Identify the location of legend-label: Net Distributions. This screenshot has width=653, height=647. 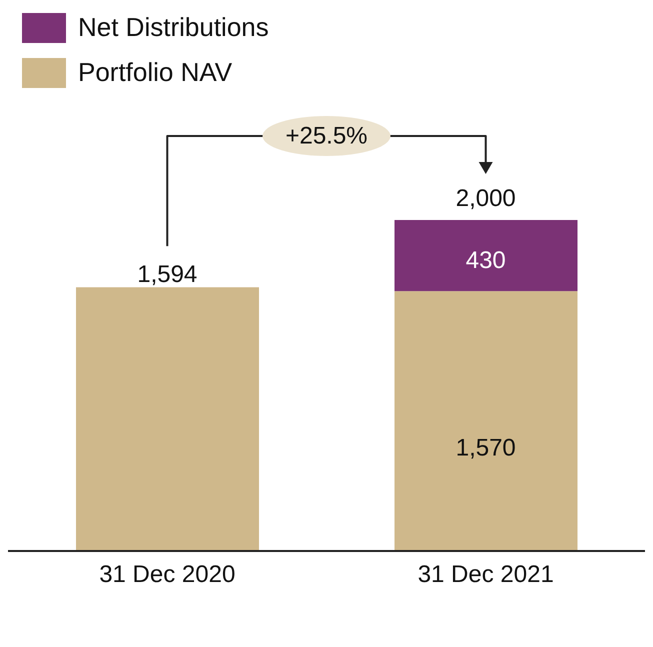
(173, 27).